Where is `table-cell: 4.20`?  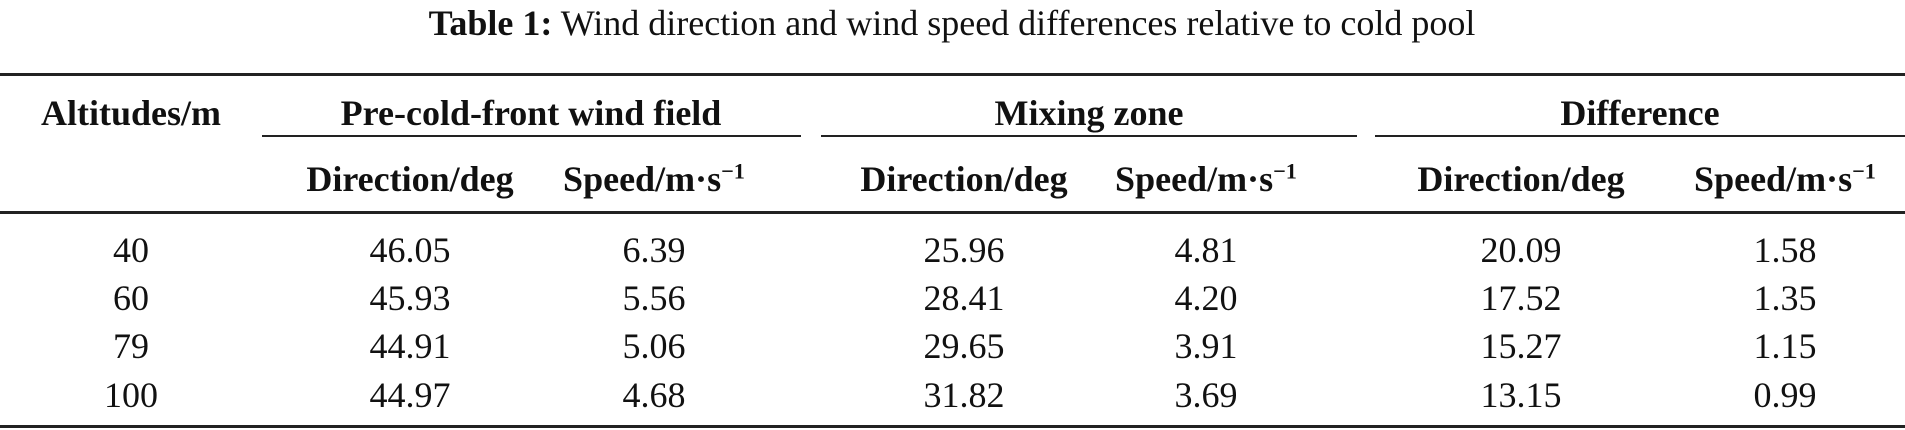
table-cell: 4.20 is located at coordinates (1206, 298).